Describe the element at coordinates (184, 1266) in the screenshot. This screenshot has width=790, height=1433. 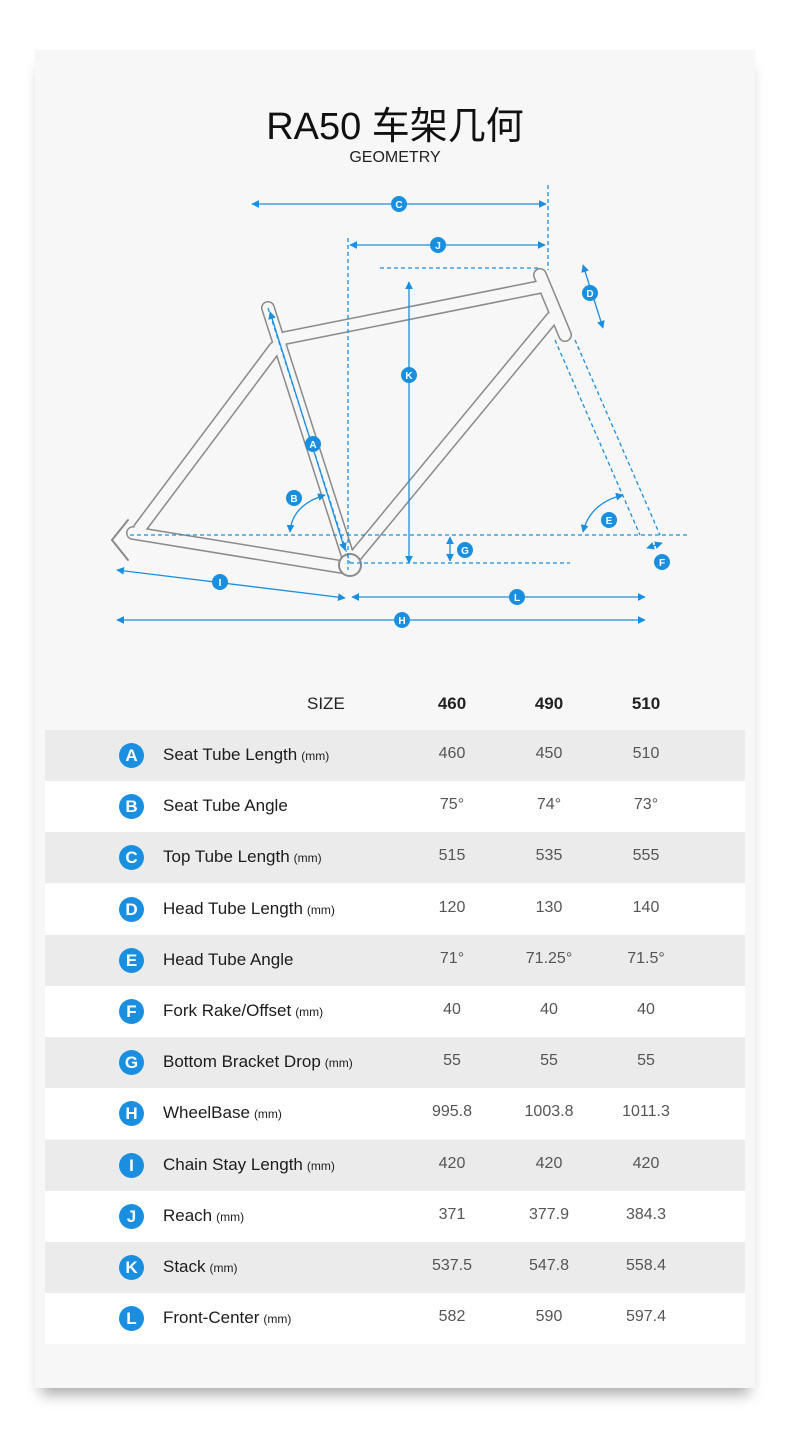
I see `name: Stack` at that location.